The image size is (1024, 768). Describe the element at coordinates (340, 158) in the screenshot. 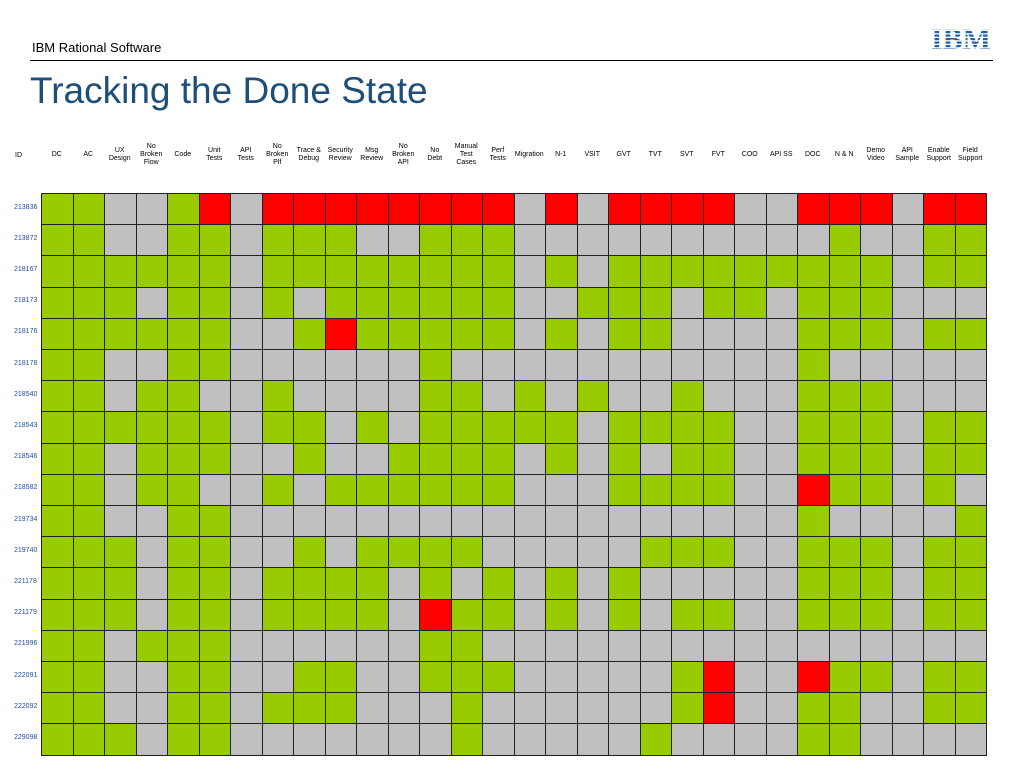

I see `column-header-line: Review` at that location.